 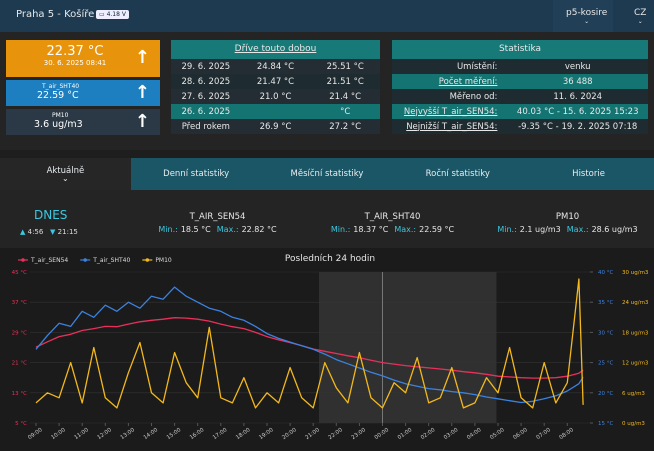 What do you see at coordinates (577, 229) in the screenshot?
I see `max-label: Max.:` at bounding box center [577, 229].